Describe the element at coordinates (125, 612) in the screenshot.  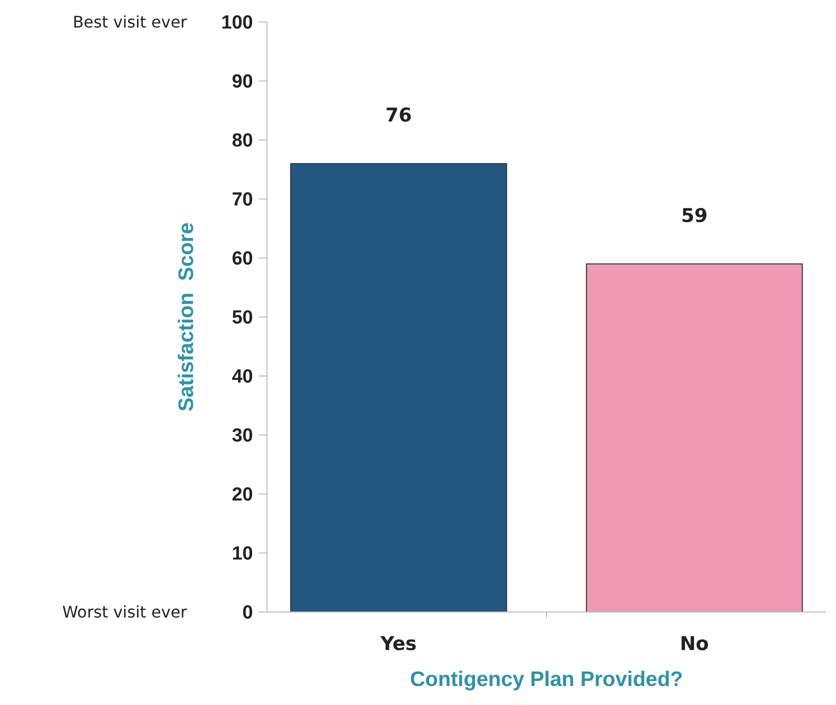
I see `text: Worst visit ever` at that location.